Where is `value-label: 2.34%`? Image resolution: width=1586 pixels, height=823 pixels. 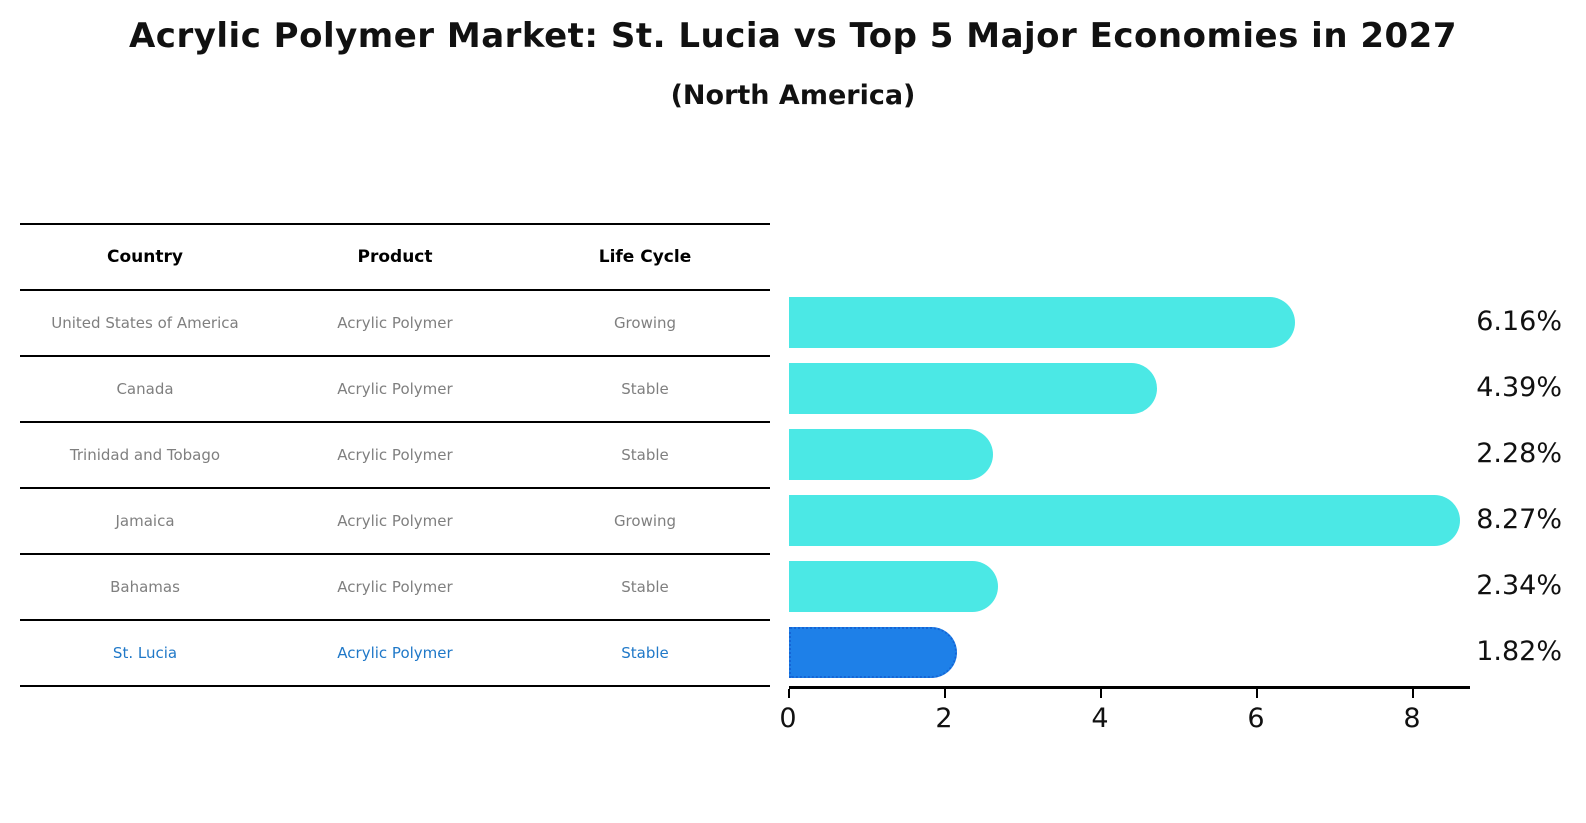 value-label: 2.34% is located at coordinates (1519, 585).